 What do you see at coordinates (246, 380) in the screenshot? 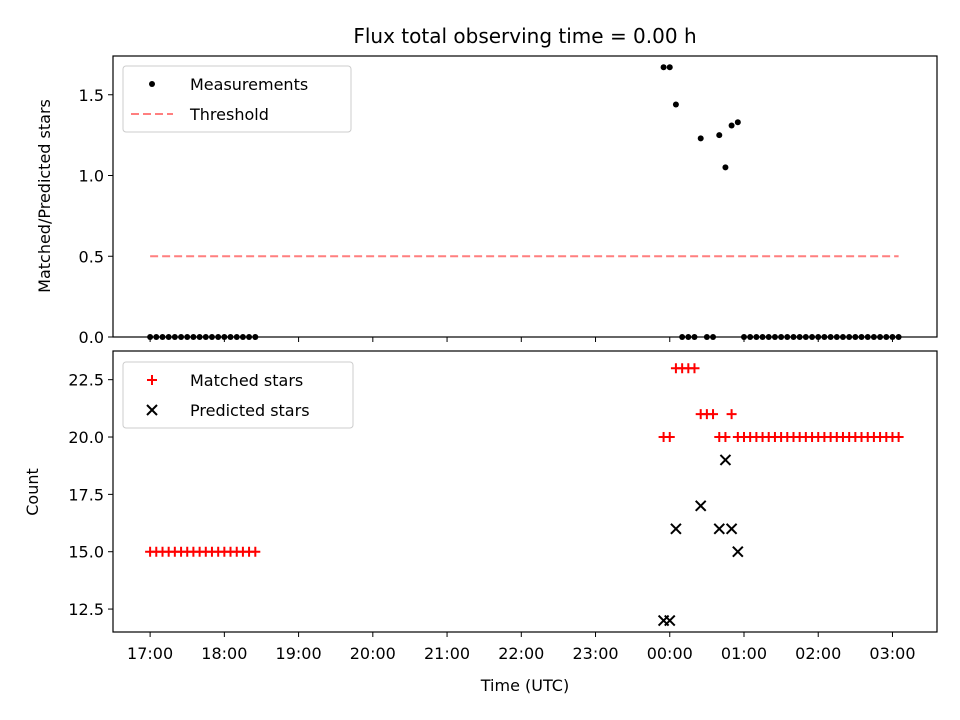
I see `bottom-legend-label: Matched stars` at bounding box center [246, 380].